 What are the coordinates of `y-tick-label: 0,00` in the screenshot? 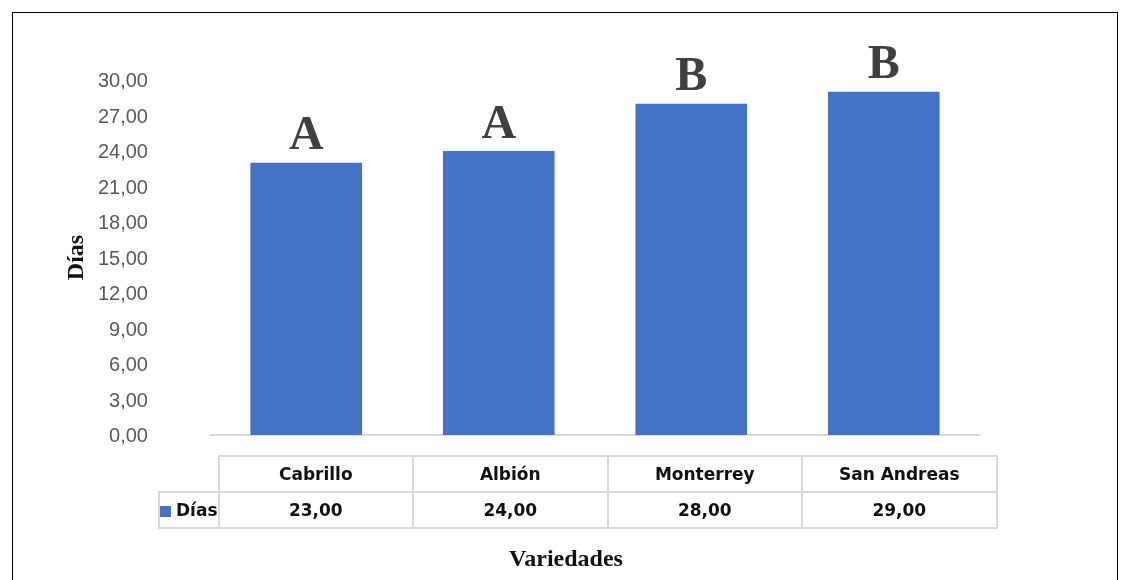 It's located at (128, 435).